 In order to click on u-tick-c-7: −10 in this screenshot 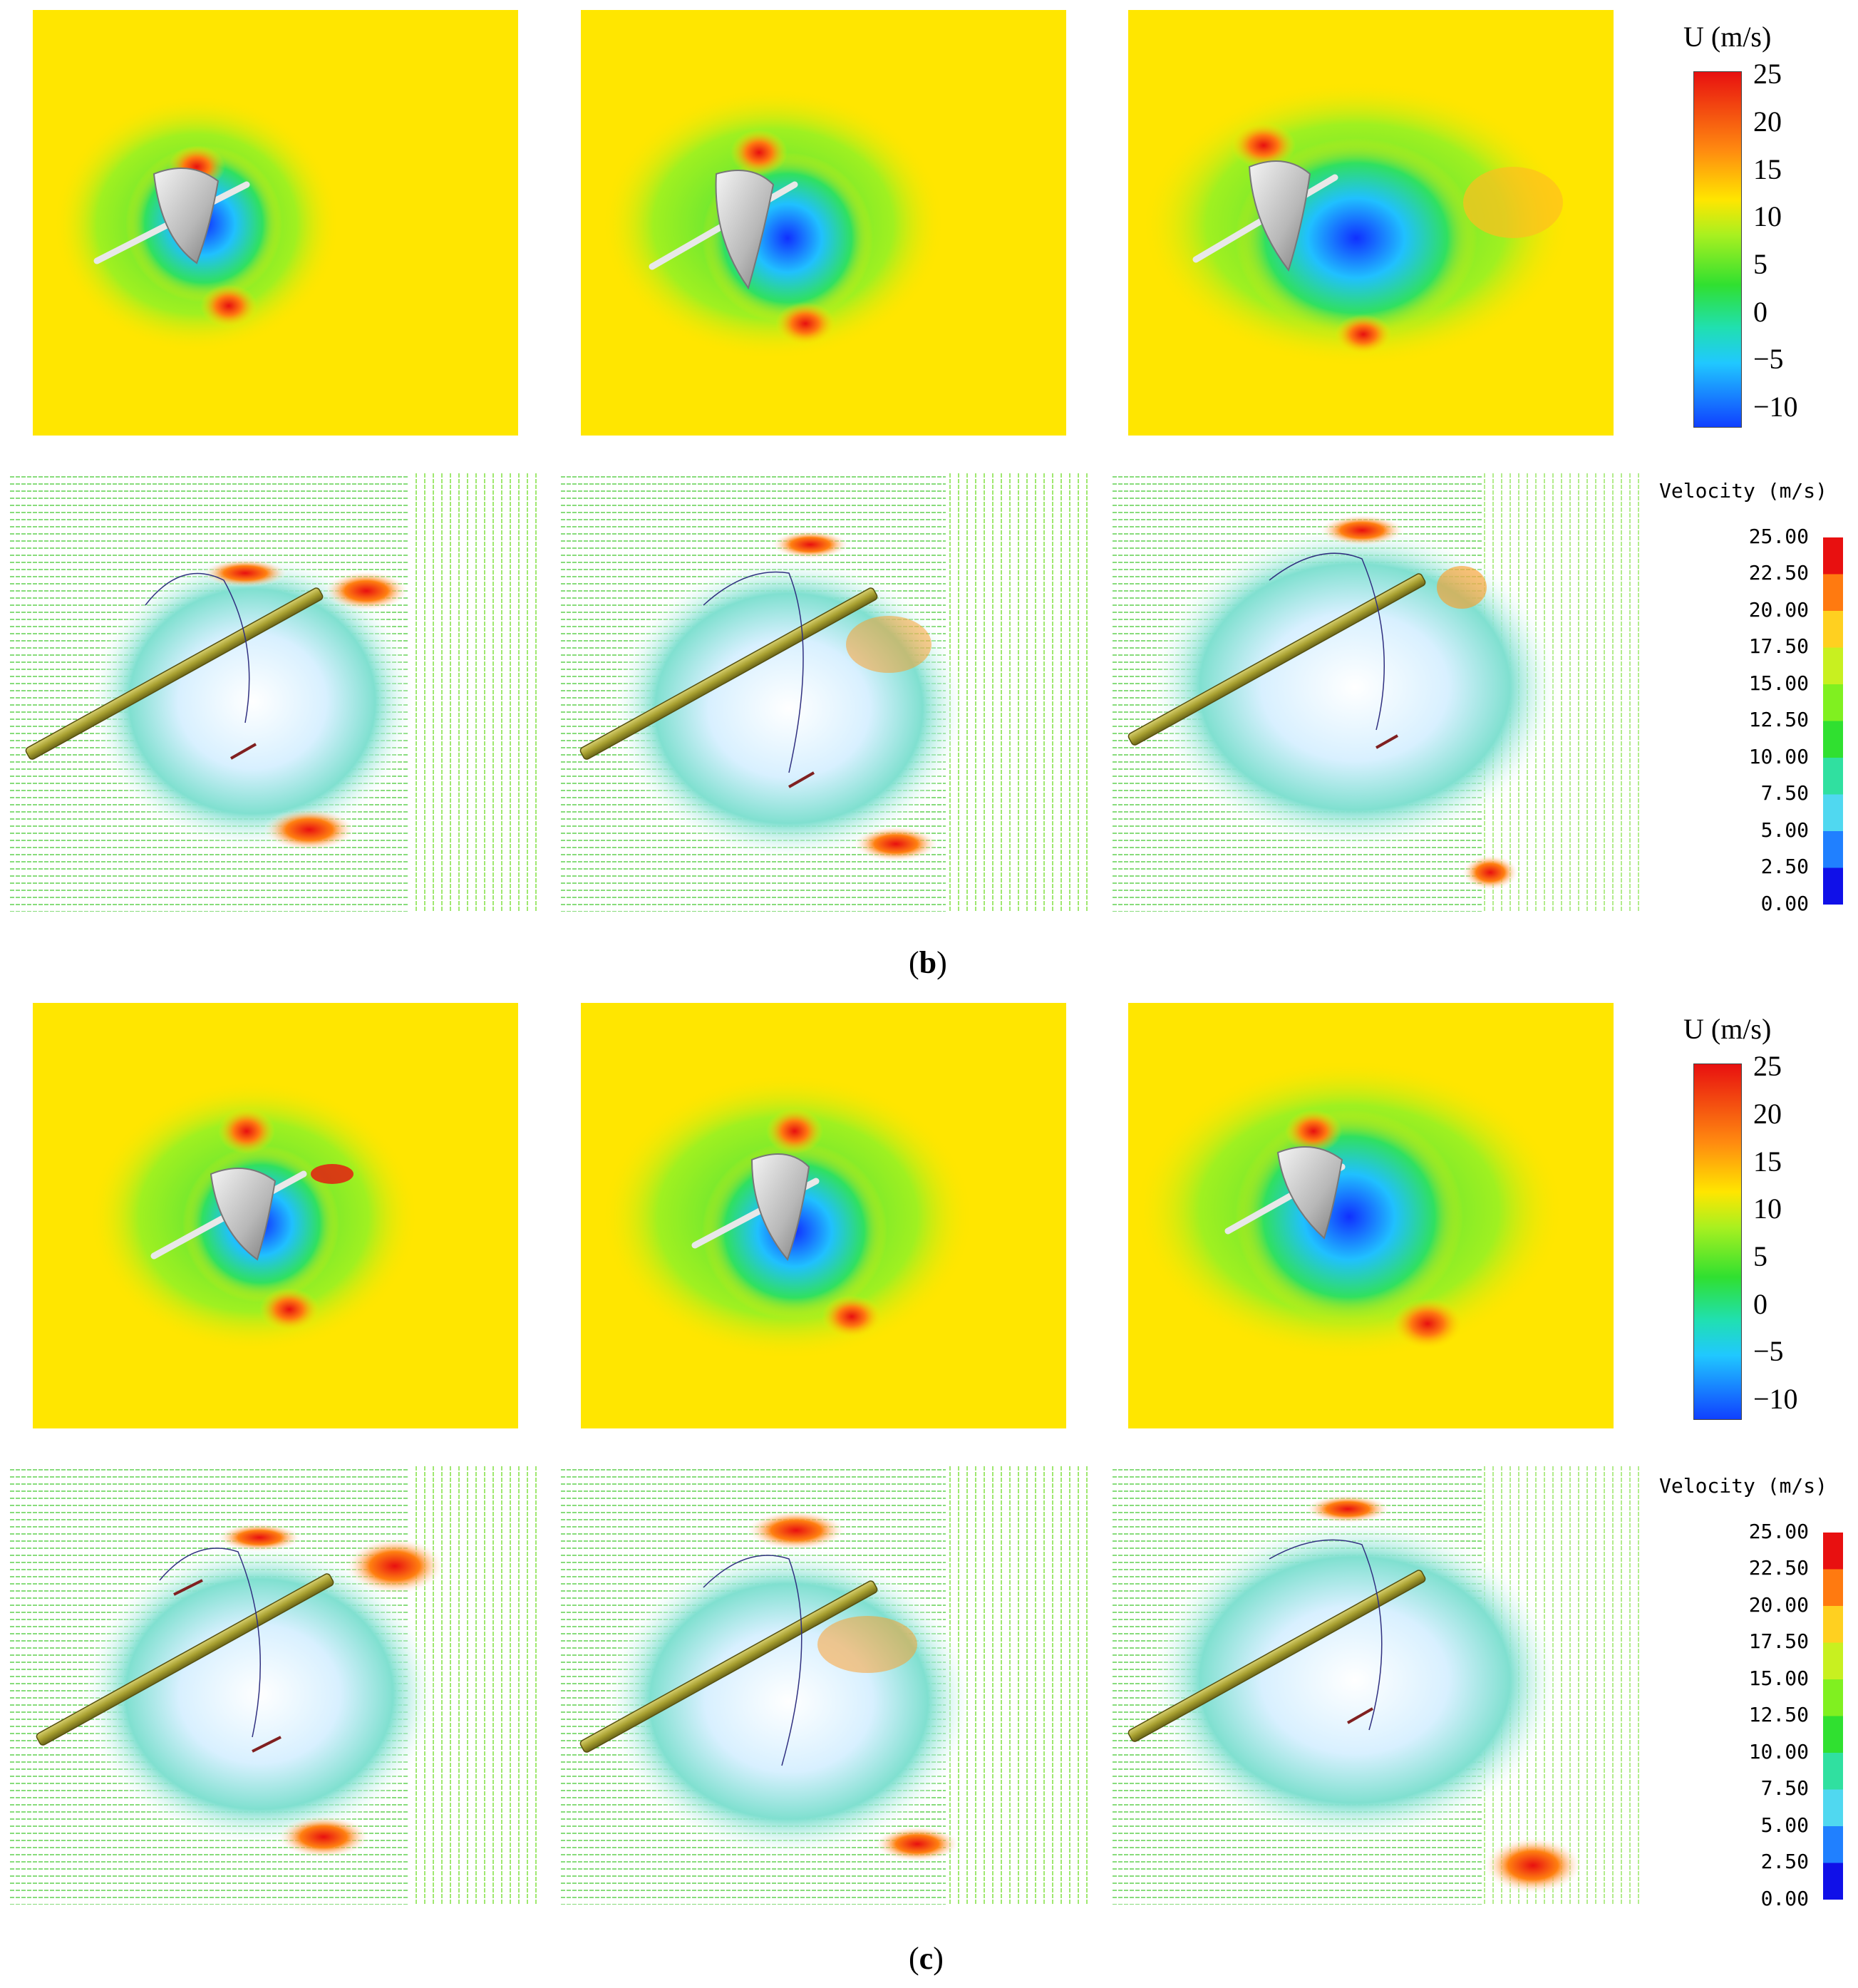, I will do `click(1775, 1399)`.